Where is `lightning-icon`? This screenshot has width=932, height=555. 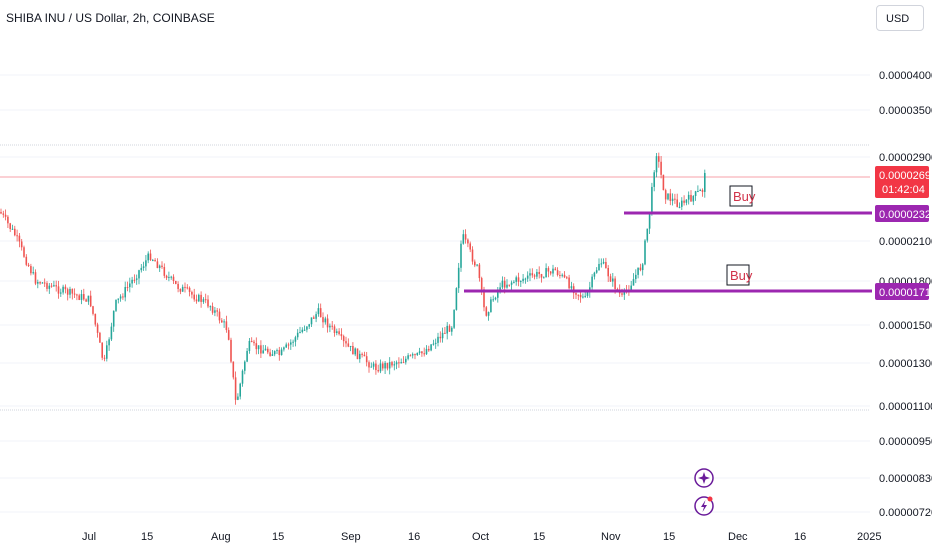
lightning-icon is located at coordinates (704, 506).